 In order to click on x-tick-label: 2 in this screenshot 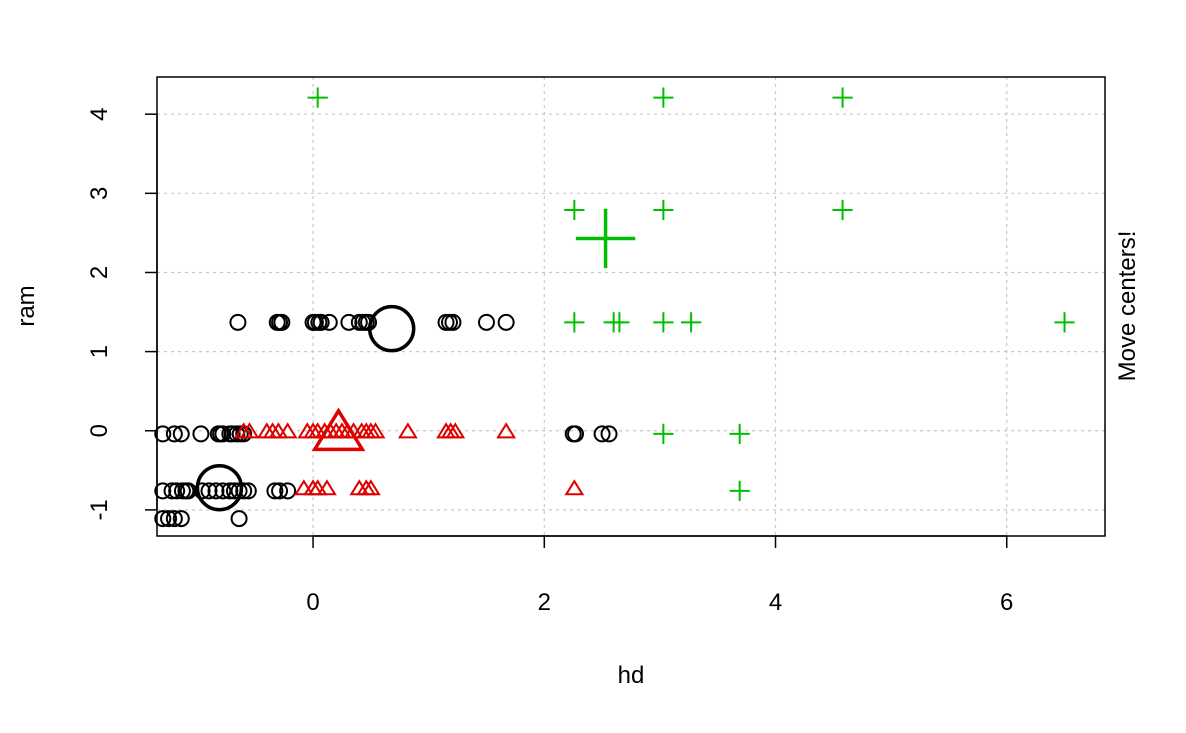, I will do `click(544, 602)`.